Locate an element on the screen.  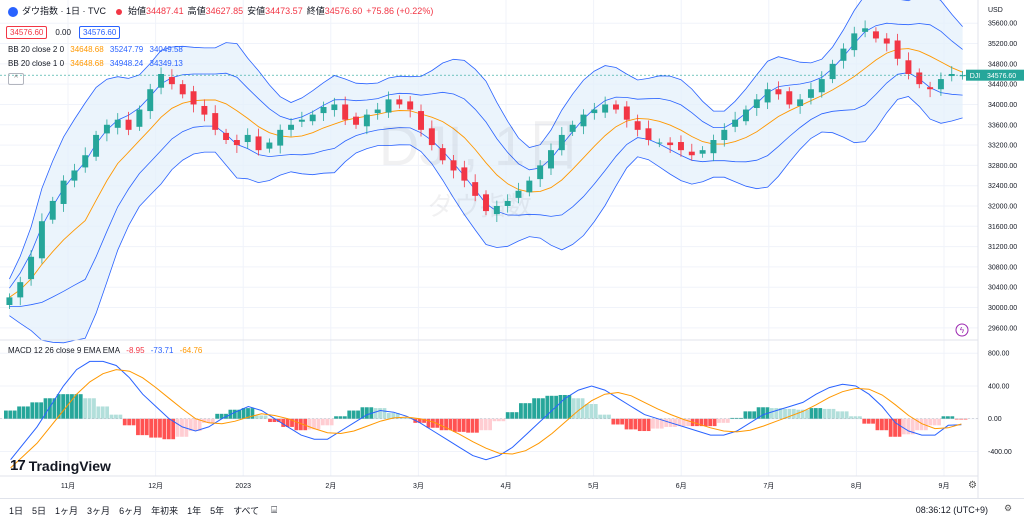
range-3m: 3ヶ月 is located at coordinates (99, 511).